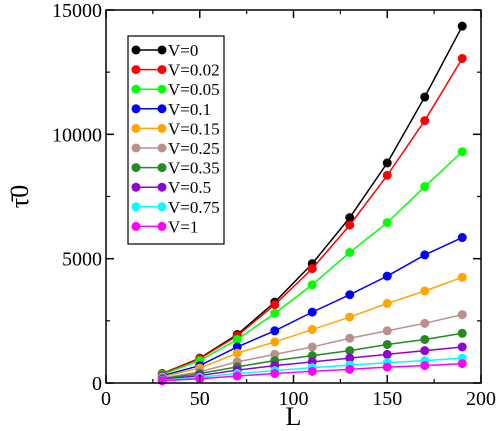 Image resolution: width=498 pixels, height=431 pixels. I want to click on legend-label: V=0.05, so click(194, 89).